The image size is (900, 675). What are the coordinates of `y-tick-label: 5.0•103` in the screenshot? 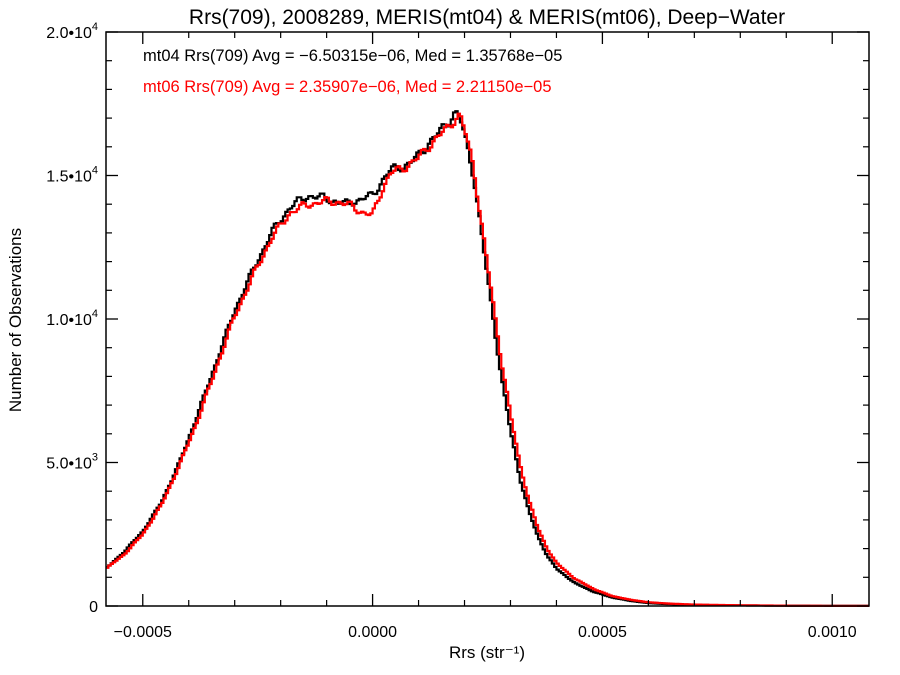 It's located at (72, 462).